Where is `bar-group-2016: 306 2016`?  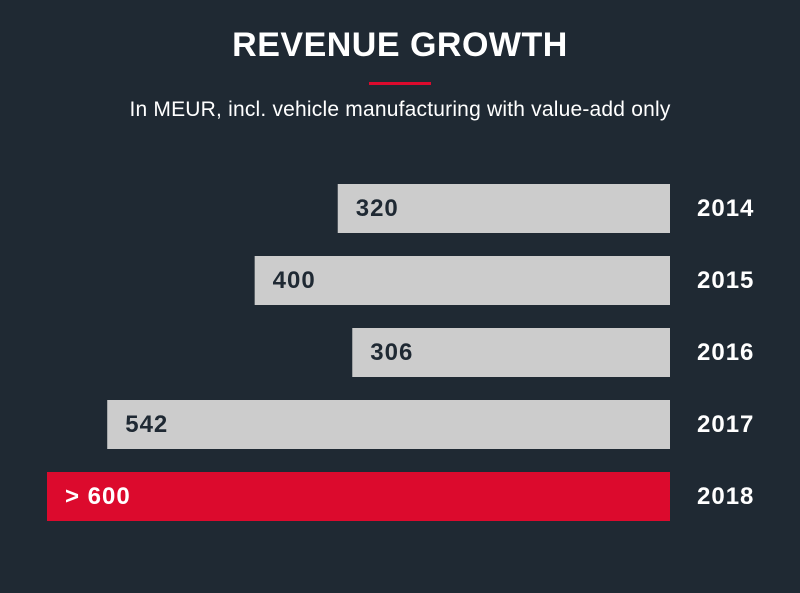 bar-group-2016: 306 2016 is located at coordinates (553, 352).